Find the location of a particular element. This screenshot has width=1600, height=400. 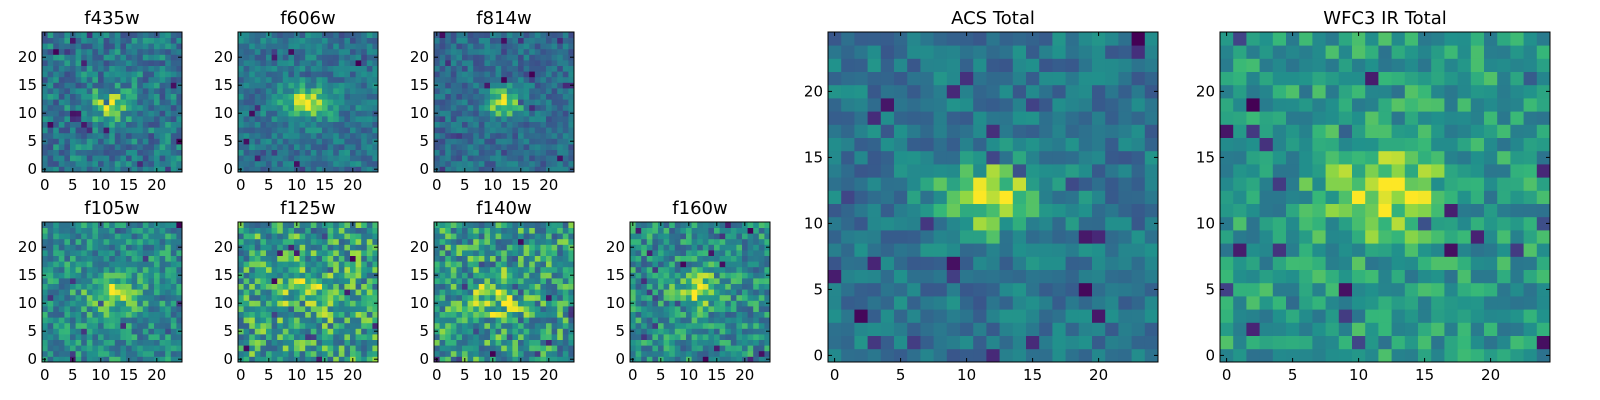

x-tick-label: 0 is located at coordinates (45, 185).